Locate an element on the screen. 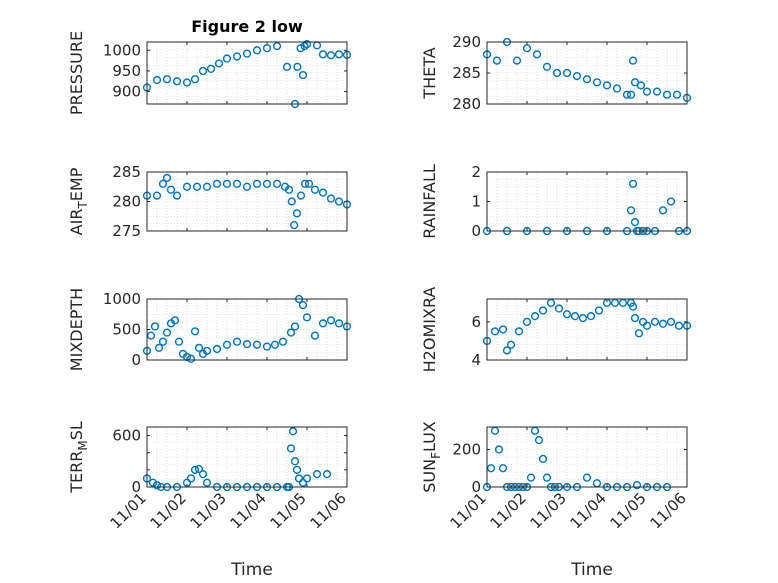 The image size is (778, 583). x-axis-label: Time is located at coordinates (251, 570).